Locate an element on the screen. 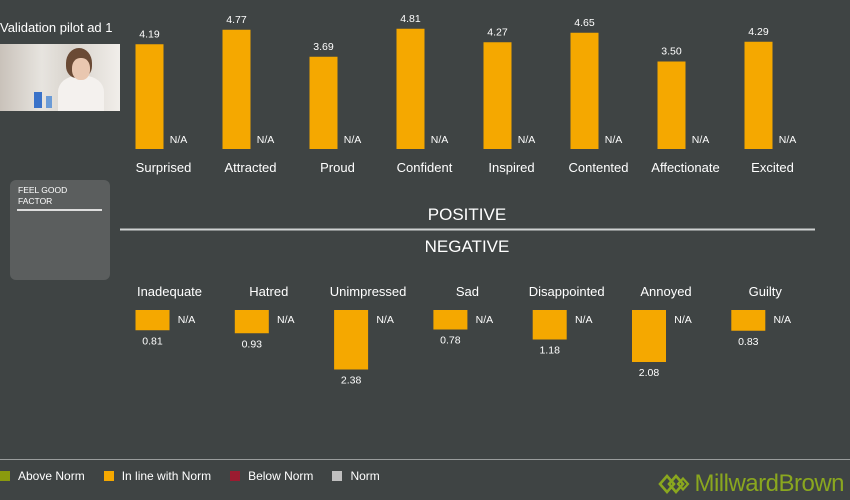  category-label-annoyed: Annoyed is located at coordinates (665, 291).